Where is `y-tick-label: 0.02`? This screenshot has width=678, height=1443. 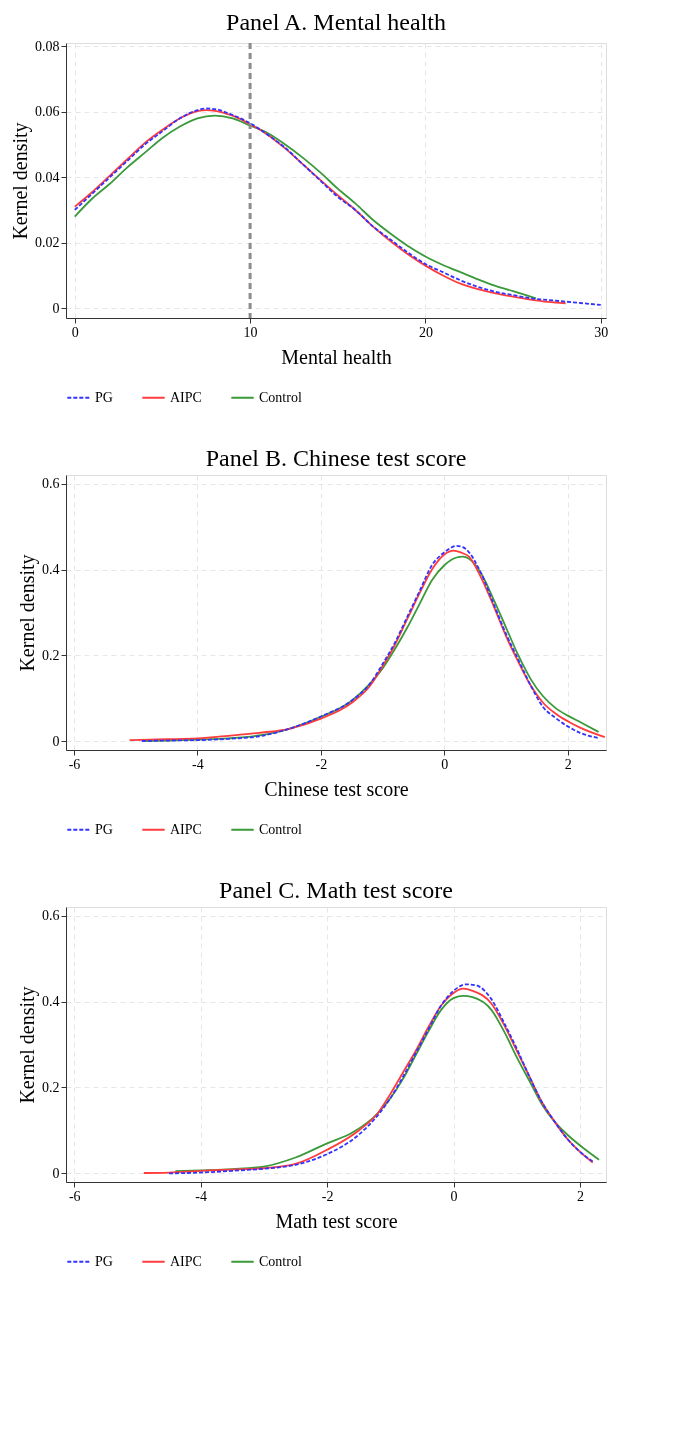 y-tick-label: 0.02 is located at coordinates (47, 243).